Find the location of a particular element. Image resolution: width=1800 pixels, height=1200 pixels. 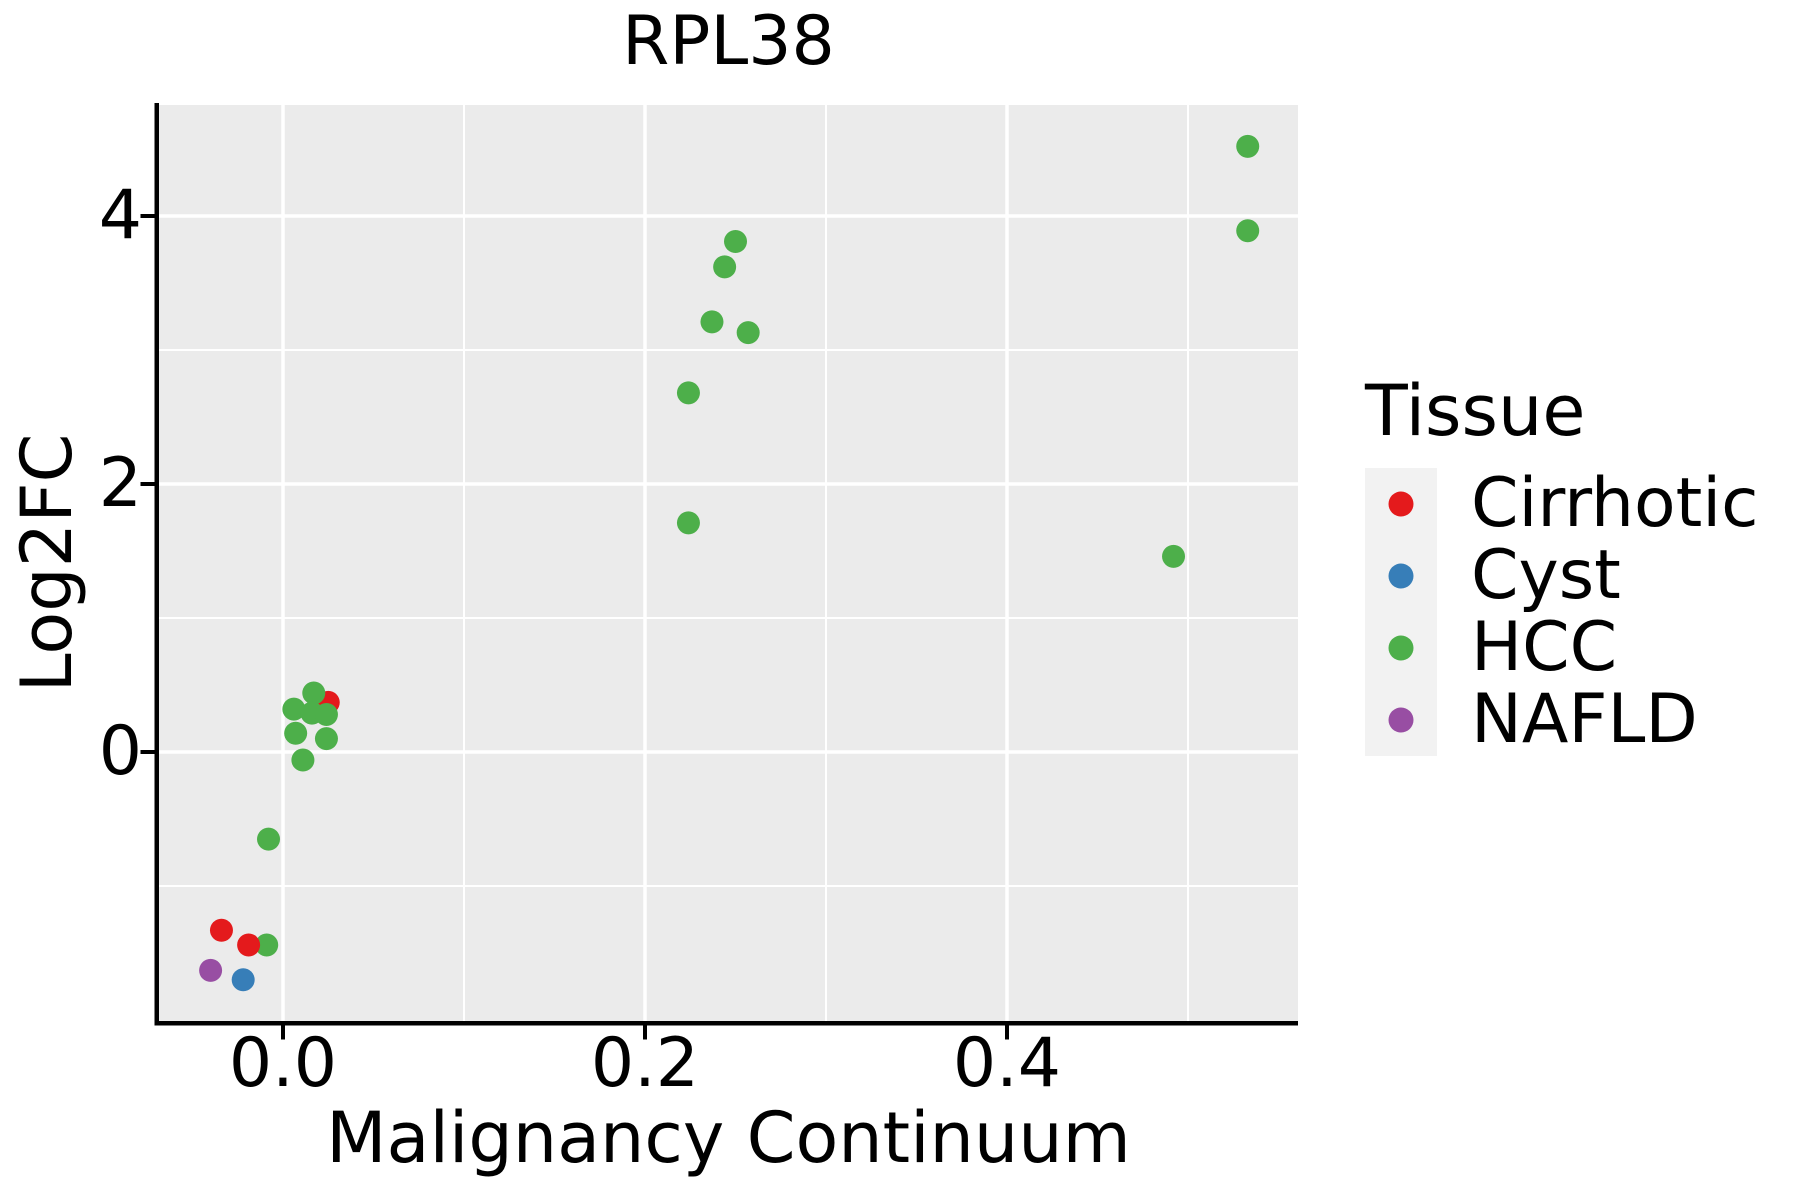

y-tick-label: 0 is located at coordinates (120, 751).